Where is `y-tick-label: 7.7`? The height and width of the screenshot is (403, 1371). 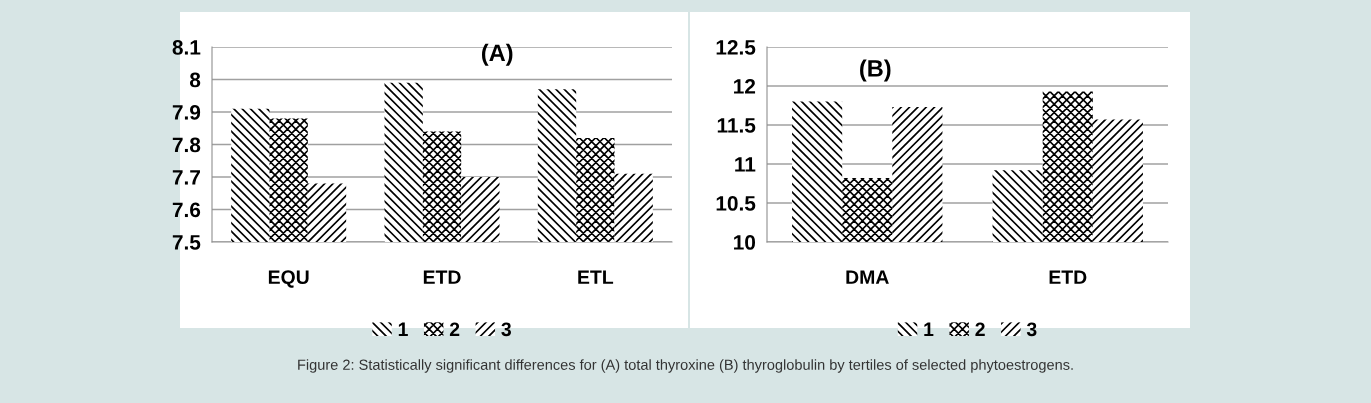
y-tick-label: 7.7 is located at coordinates (186, 177).